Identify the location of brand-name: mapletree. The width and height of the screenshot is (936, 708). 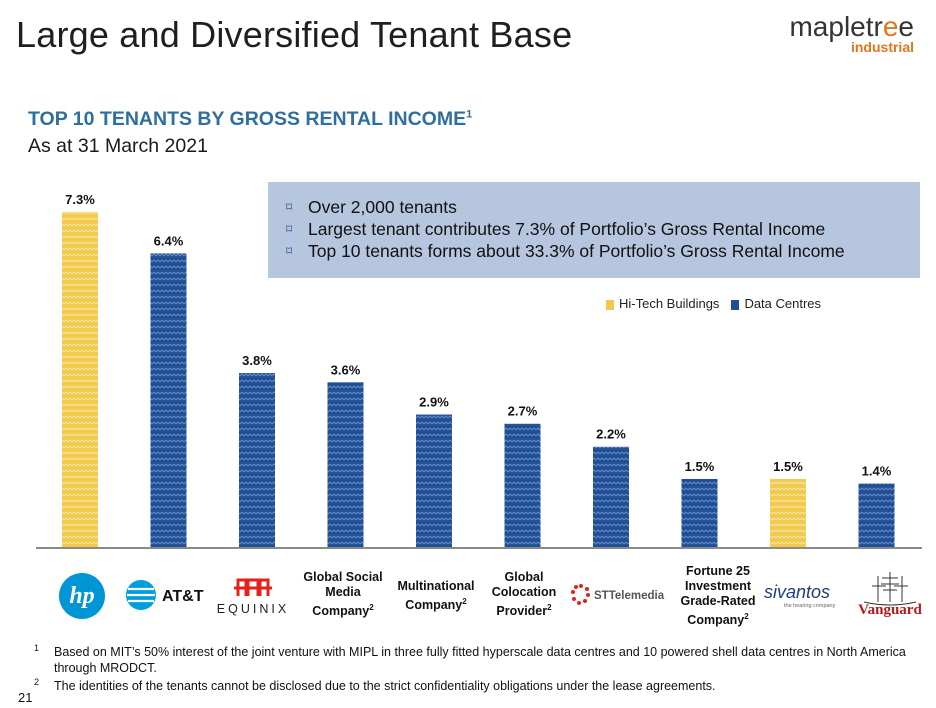
(851, 26).